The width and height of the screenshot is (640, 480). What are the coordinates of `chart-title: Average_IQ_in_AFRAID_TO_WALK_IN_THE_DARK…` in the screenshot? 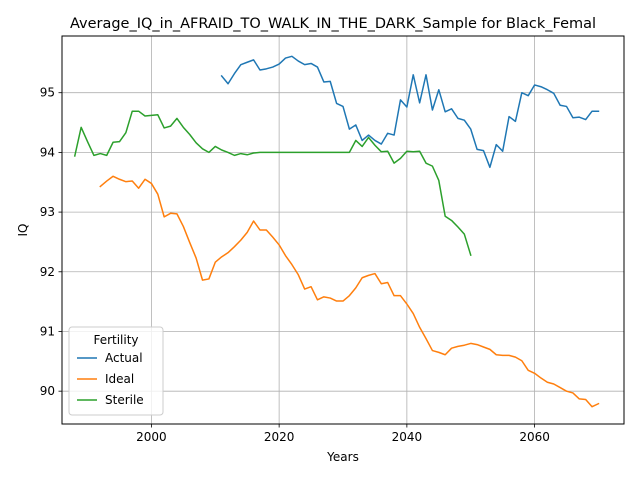 It's located at (333, 24).